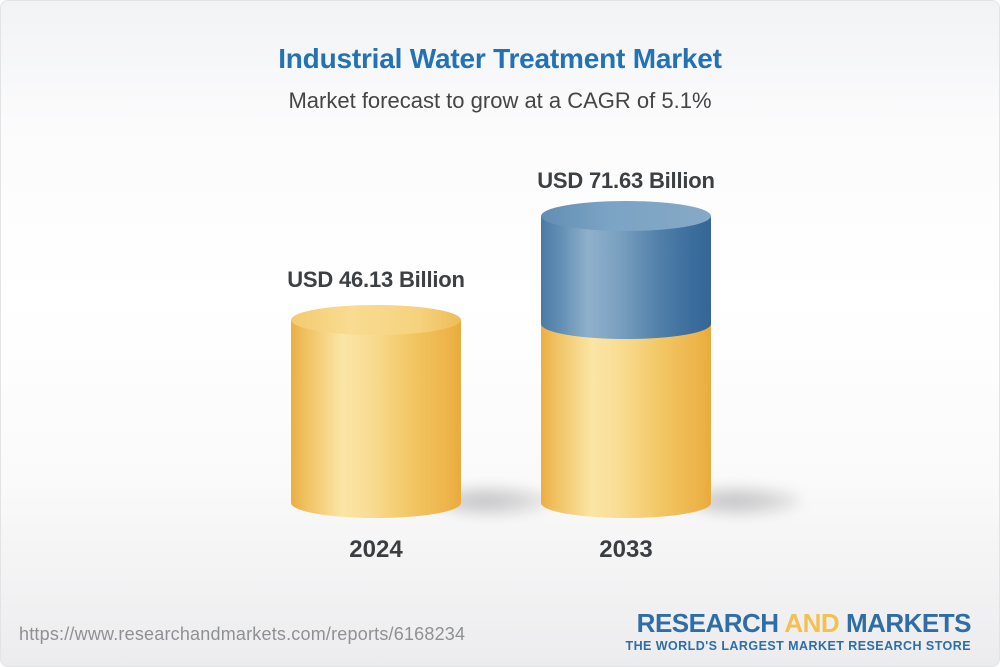 This screenshot has height=667, width=1000. What do you see at coordinates (626, 359) in the screenshot?
I see `bar-cylinder-2033` at bounding box center [626, 359].